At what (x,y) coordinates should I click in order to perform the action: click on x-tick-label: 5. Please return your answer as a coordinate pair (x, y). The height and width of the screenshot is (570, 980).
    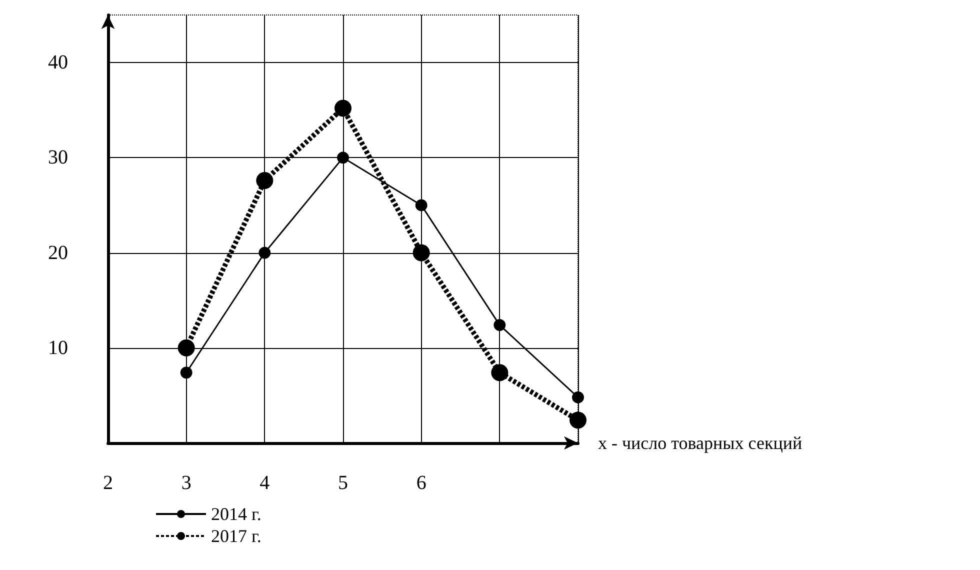
    Looking at the image, I should click on (343, 483).